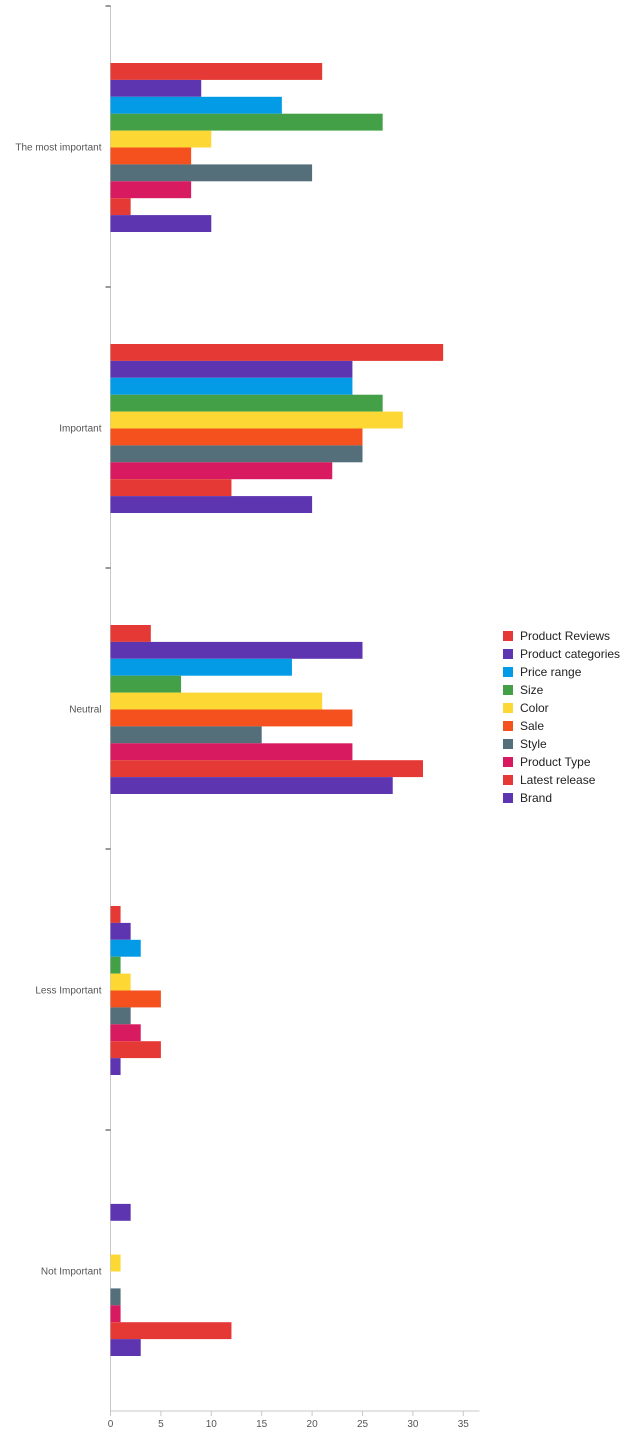  I want to click on legend-label: Latest release, so click(558, 780).